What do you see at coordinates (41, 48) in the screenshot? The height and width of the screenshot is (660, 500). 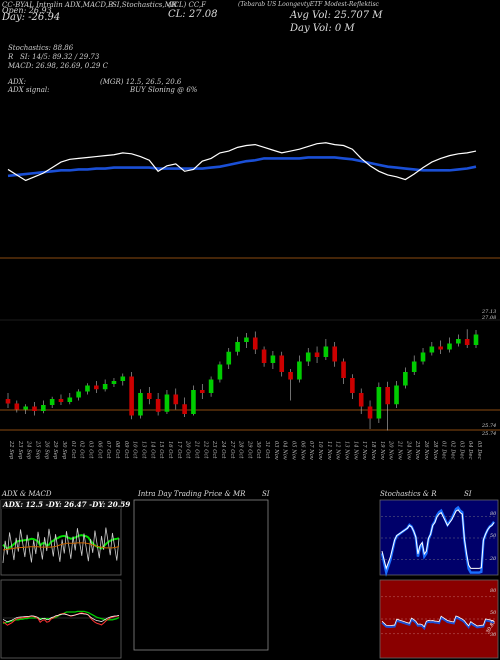 I see `stoch-label: Stochastics: 88.86` at bounding box center [41, 48].